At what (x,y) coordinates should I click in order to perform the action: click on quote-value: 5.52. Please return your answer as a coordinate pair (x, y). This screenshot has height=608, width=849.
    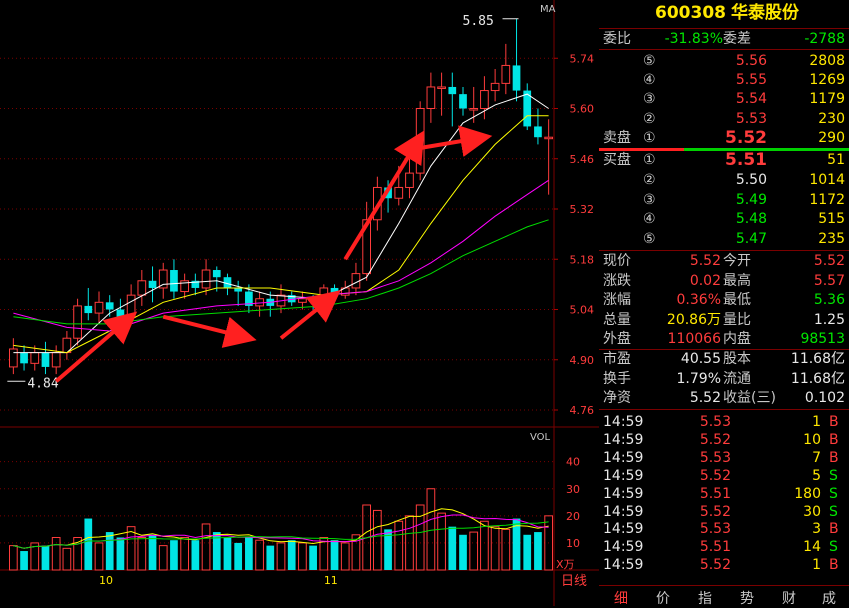
    Looking at the image, I should click on (705, 261).